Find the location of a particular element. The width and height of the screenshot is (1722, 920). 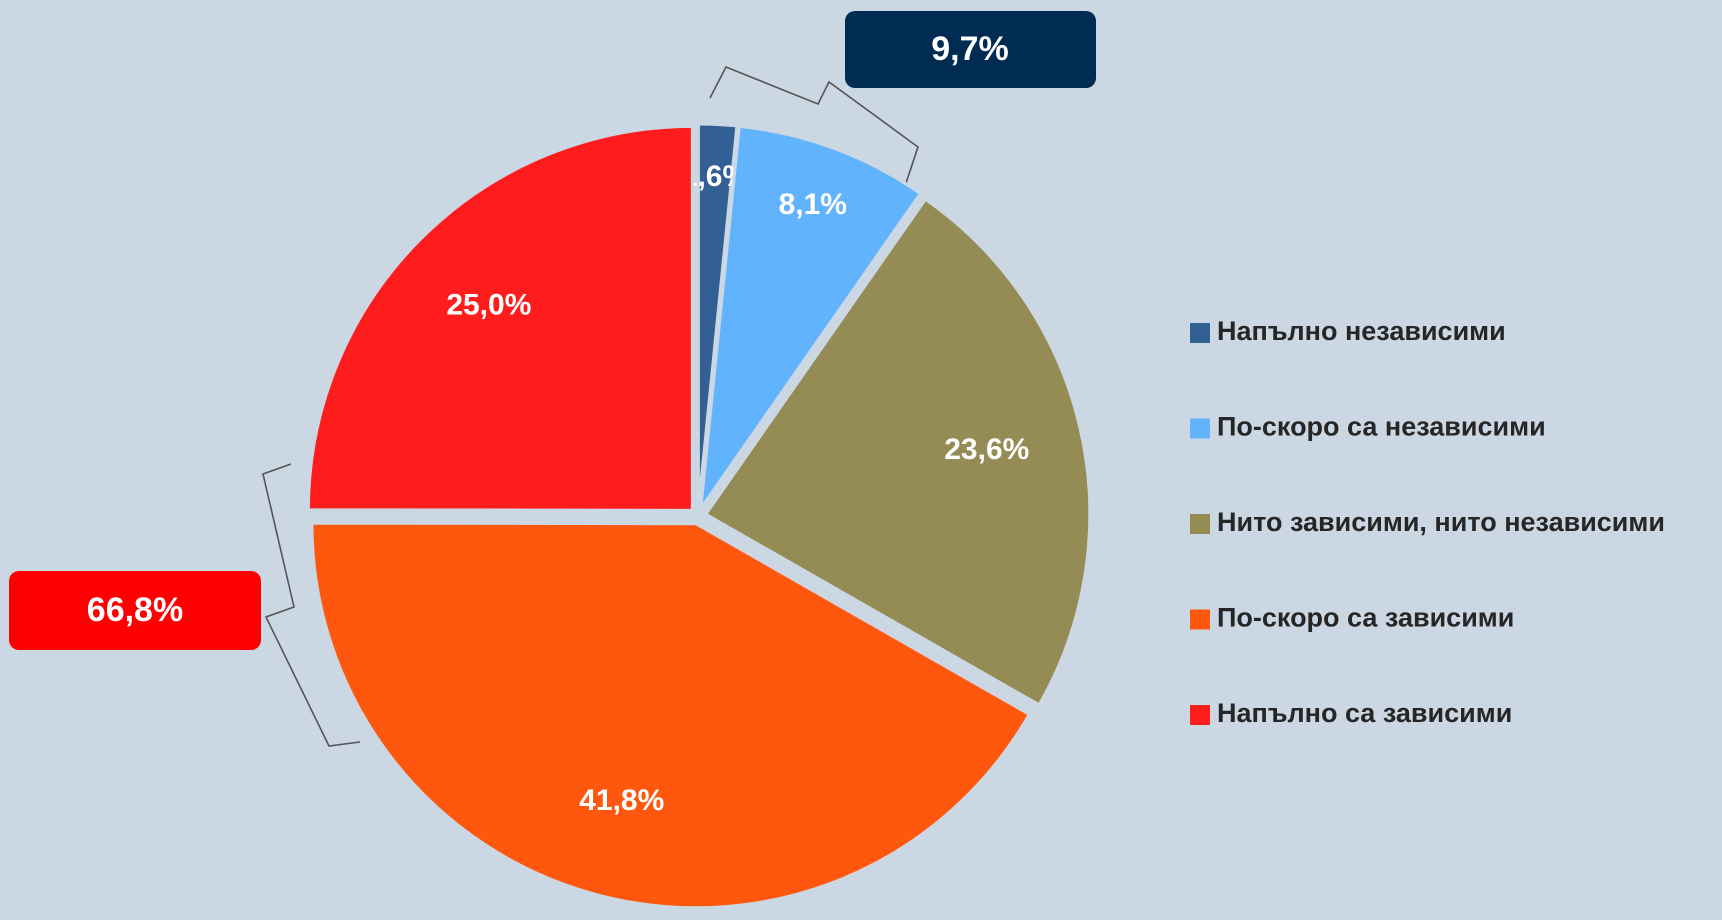

data-label: 41,8% is located at coordinates (621, 800).